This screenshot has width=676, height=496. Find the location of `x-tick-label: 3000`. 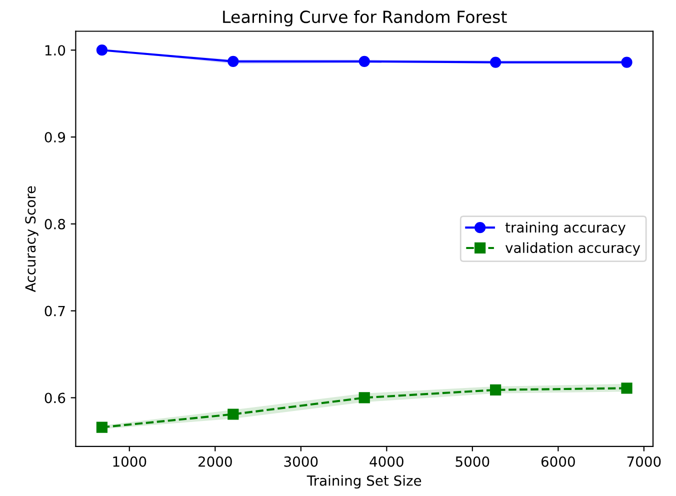

x-tick-label: 3000 is located at coordinates (301, 461).